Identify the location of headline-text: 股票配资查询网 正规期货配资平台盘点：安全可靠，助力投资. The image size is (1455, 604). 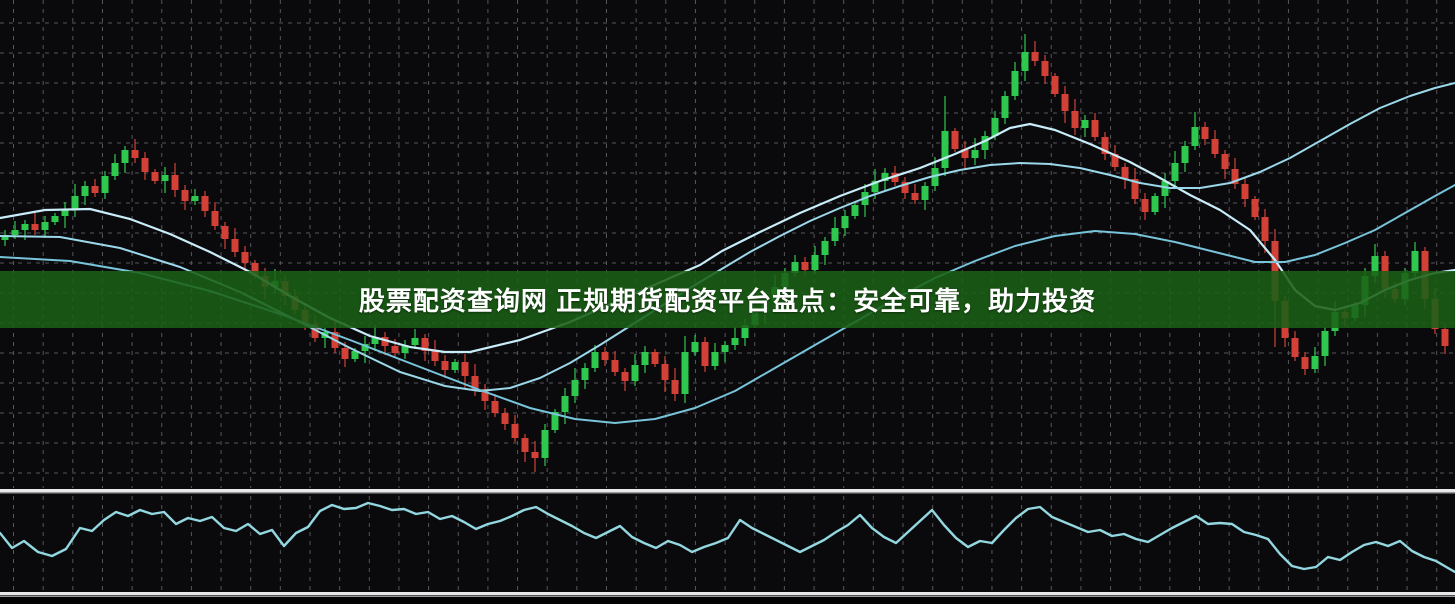
(727, 301).